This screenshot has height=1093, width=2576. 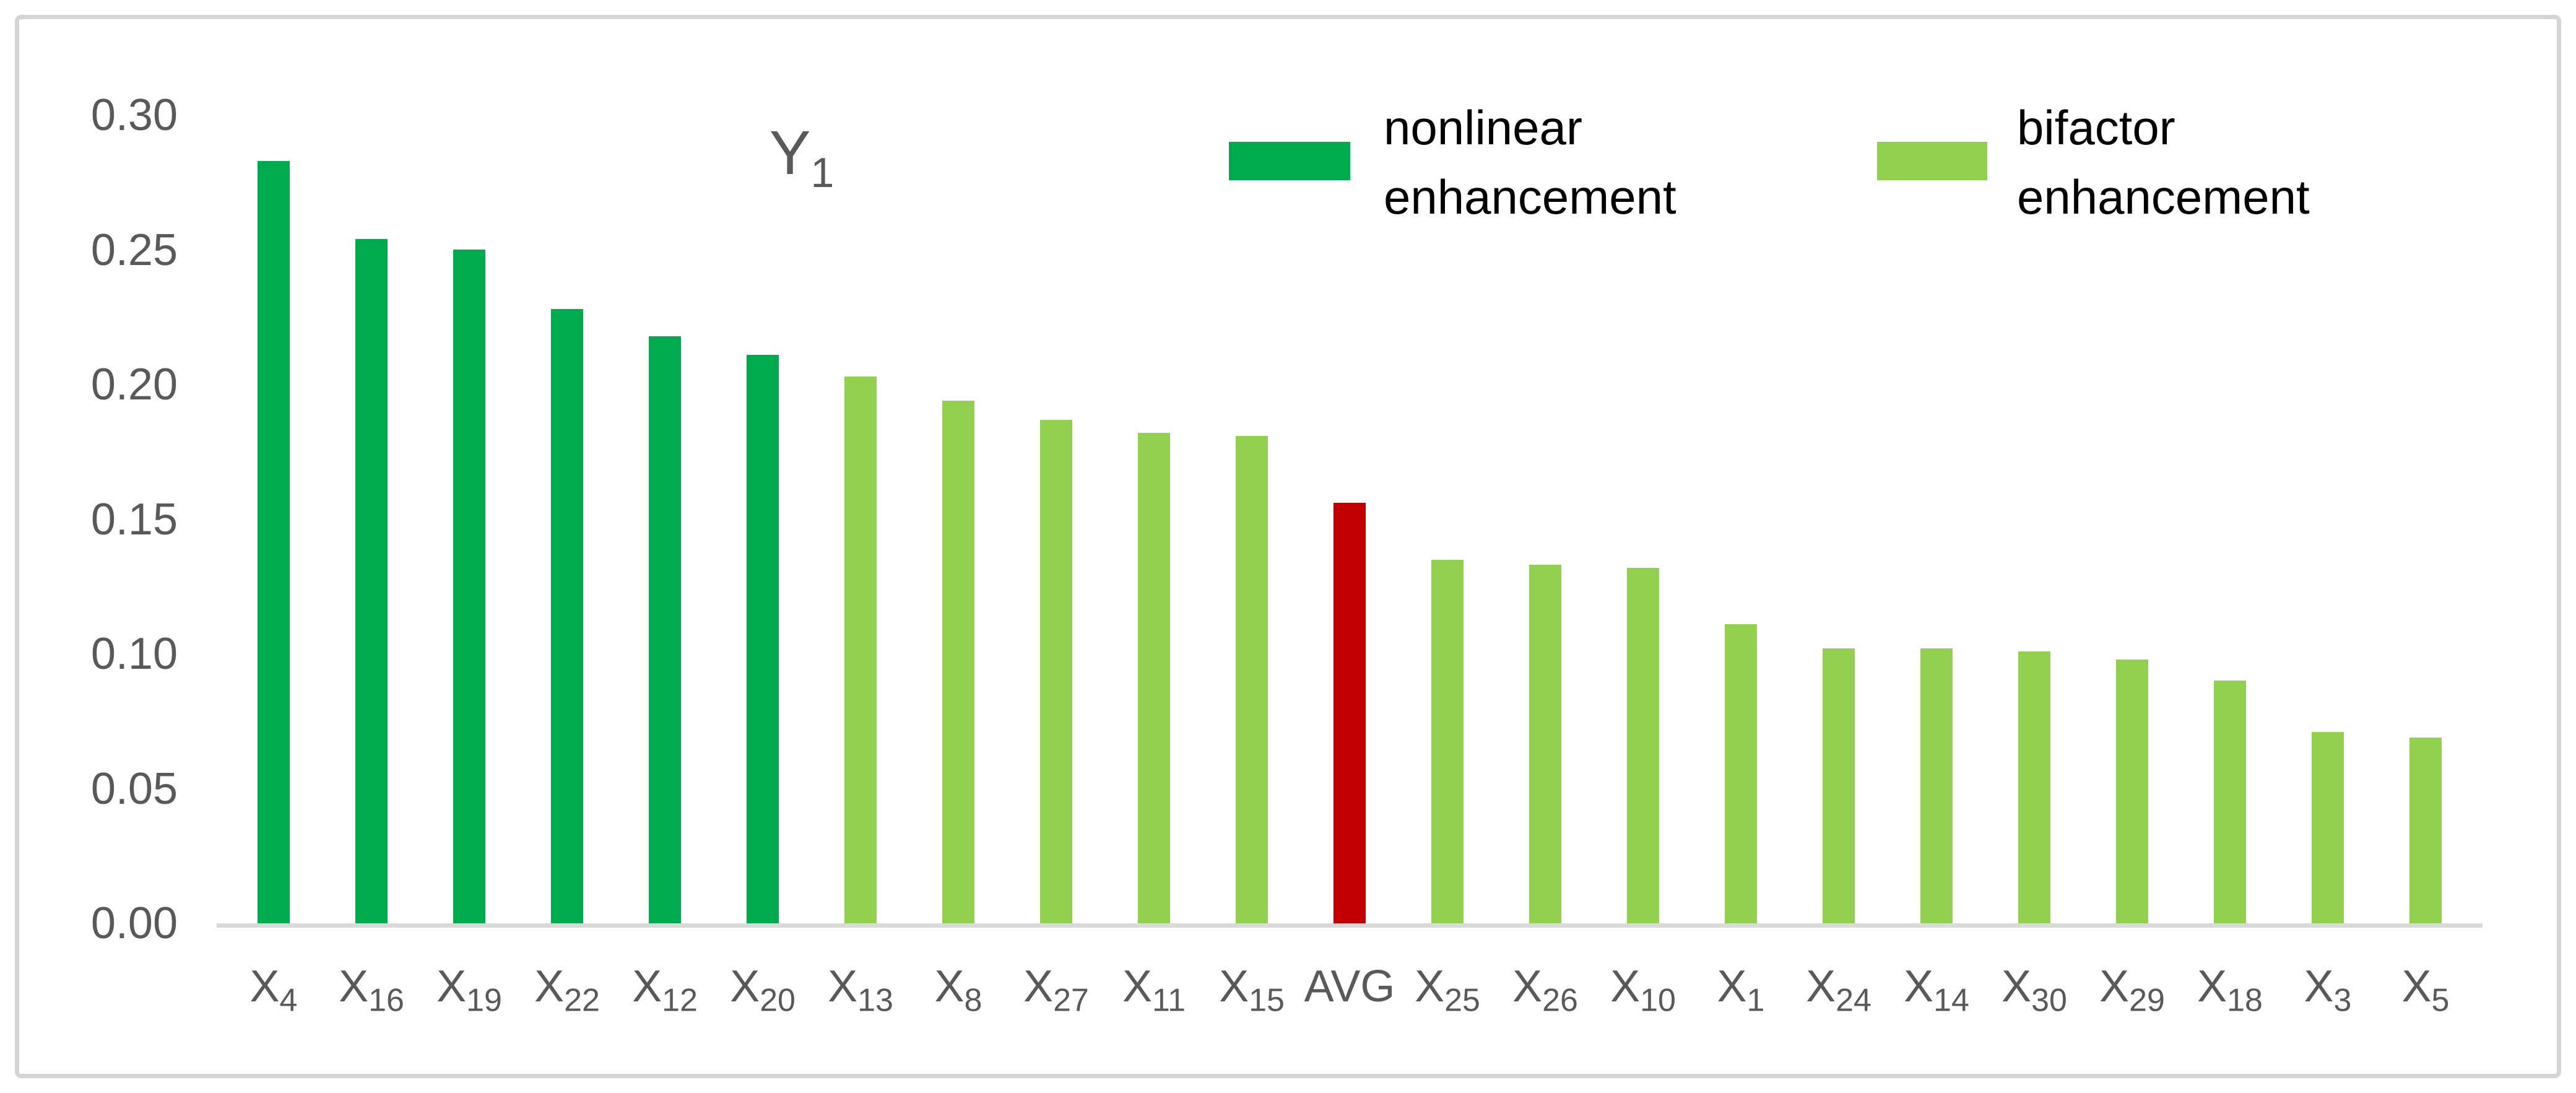 What do you see at coordinates (2230, 991) in the screenshot?
I see `x-label-X18: X18` at bounding box center [2230, 991].